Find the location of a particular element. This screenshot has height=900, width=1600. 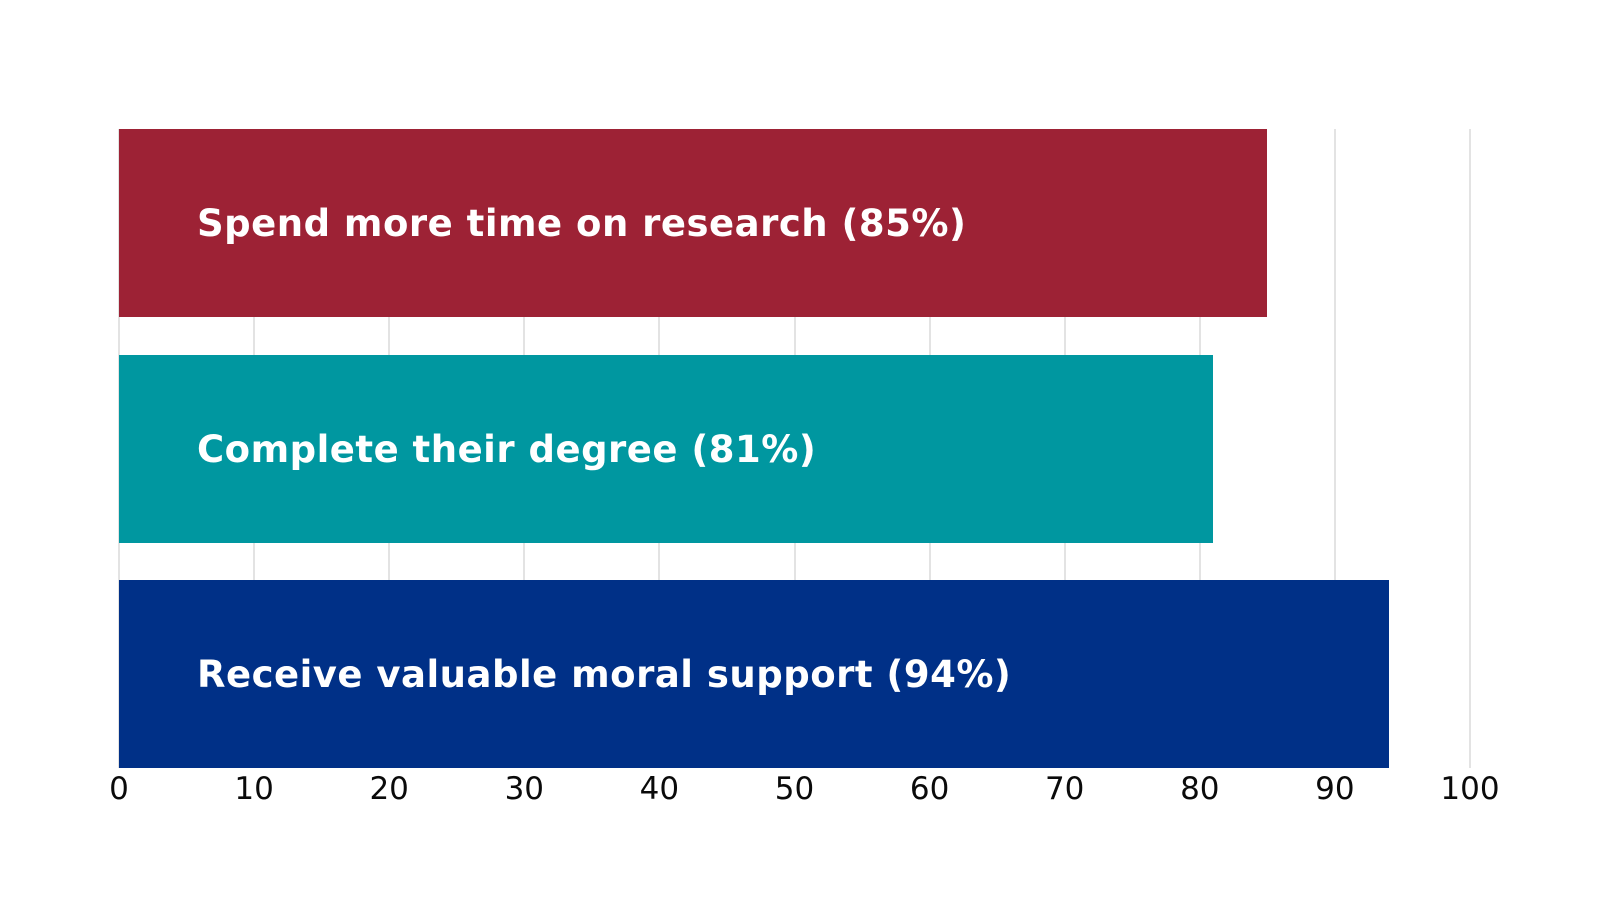

x-axis: 0 10 20 30 40 50 60 70 80 90 100 is located at coordinates (800, 791).